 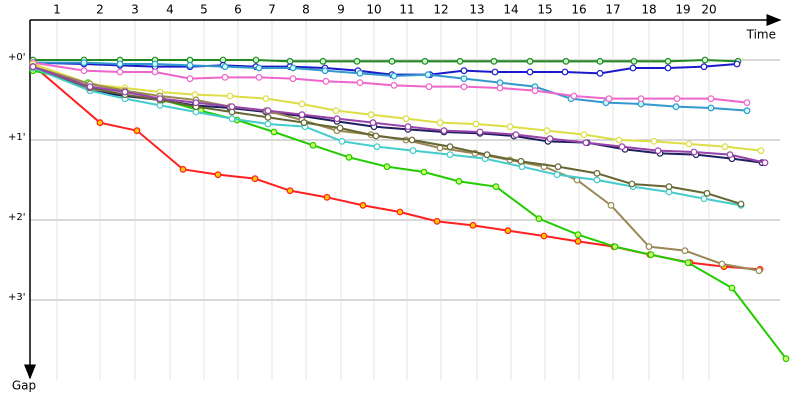 What do you see at coordinates (17, 137) in the screenshot?
I see `y-tick-label: +1'` at bounding box center [17, 137].